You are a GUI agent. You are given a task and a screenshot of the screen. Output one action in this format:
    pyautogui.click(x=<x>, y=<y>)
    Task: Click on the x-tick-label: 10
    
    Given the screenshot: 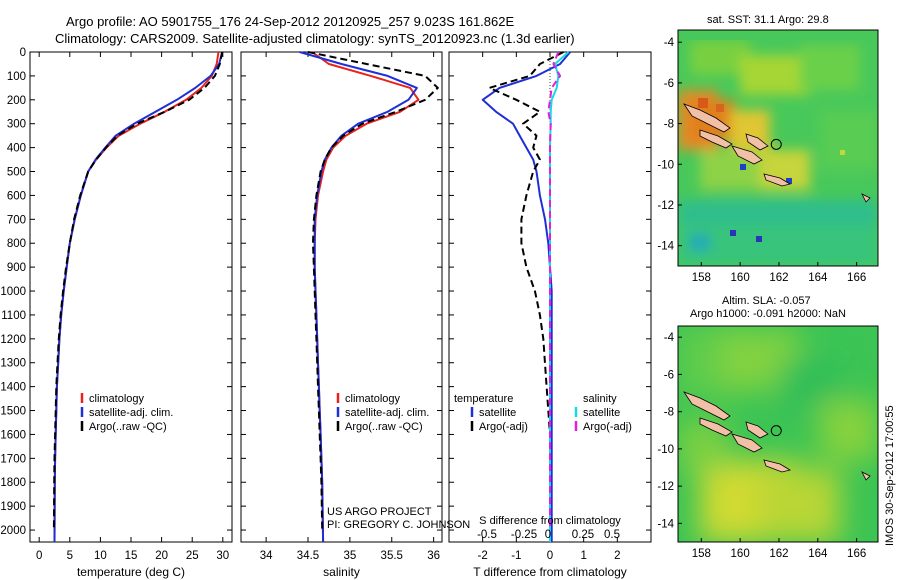 What is the action you would take?
    pyautogui.click(x=100, y=556)
    